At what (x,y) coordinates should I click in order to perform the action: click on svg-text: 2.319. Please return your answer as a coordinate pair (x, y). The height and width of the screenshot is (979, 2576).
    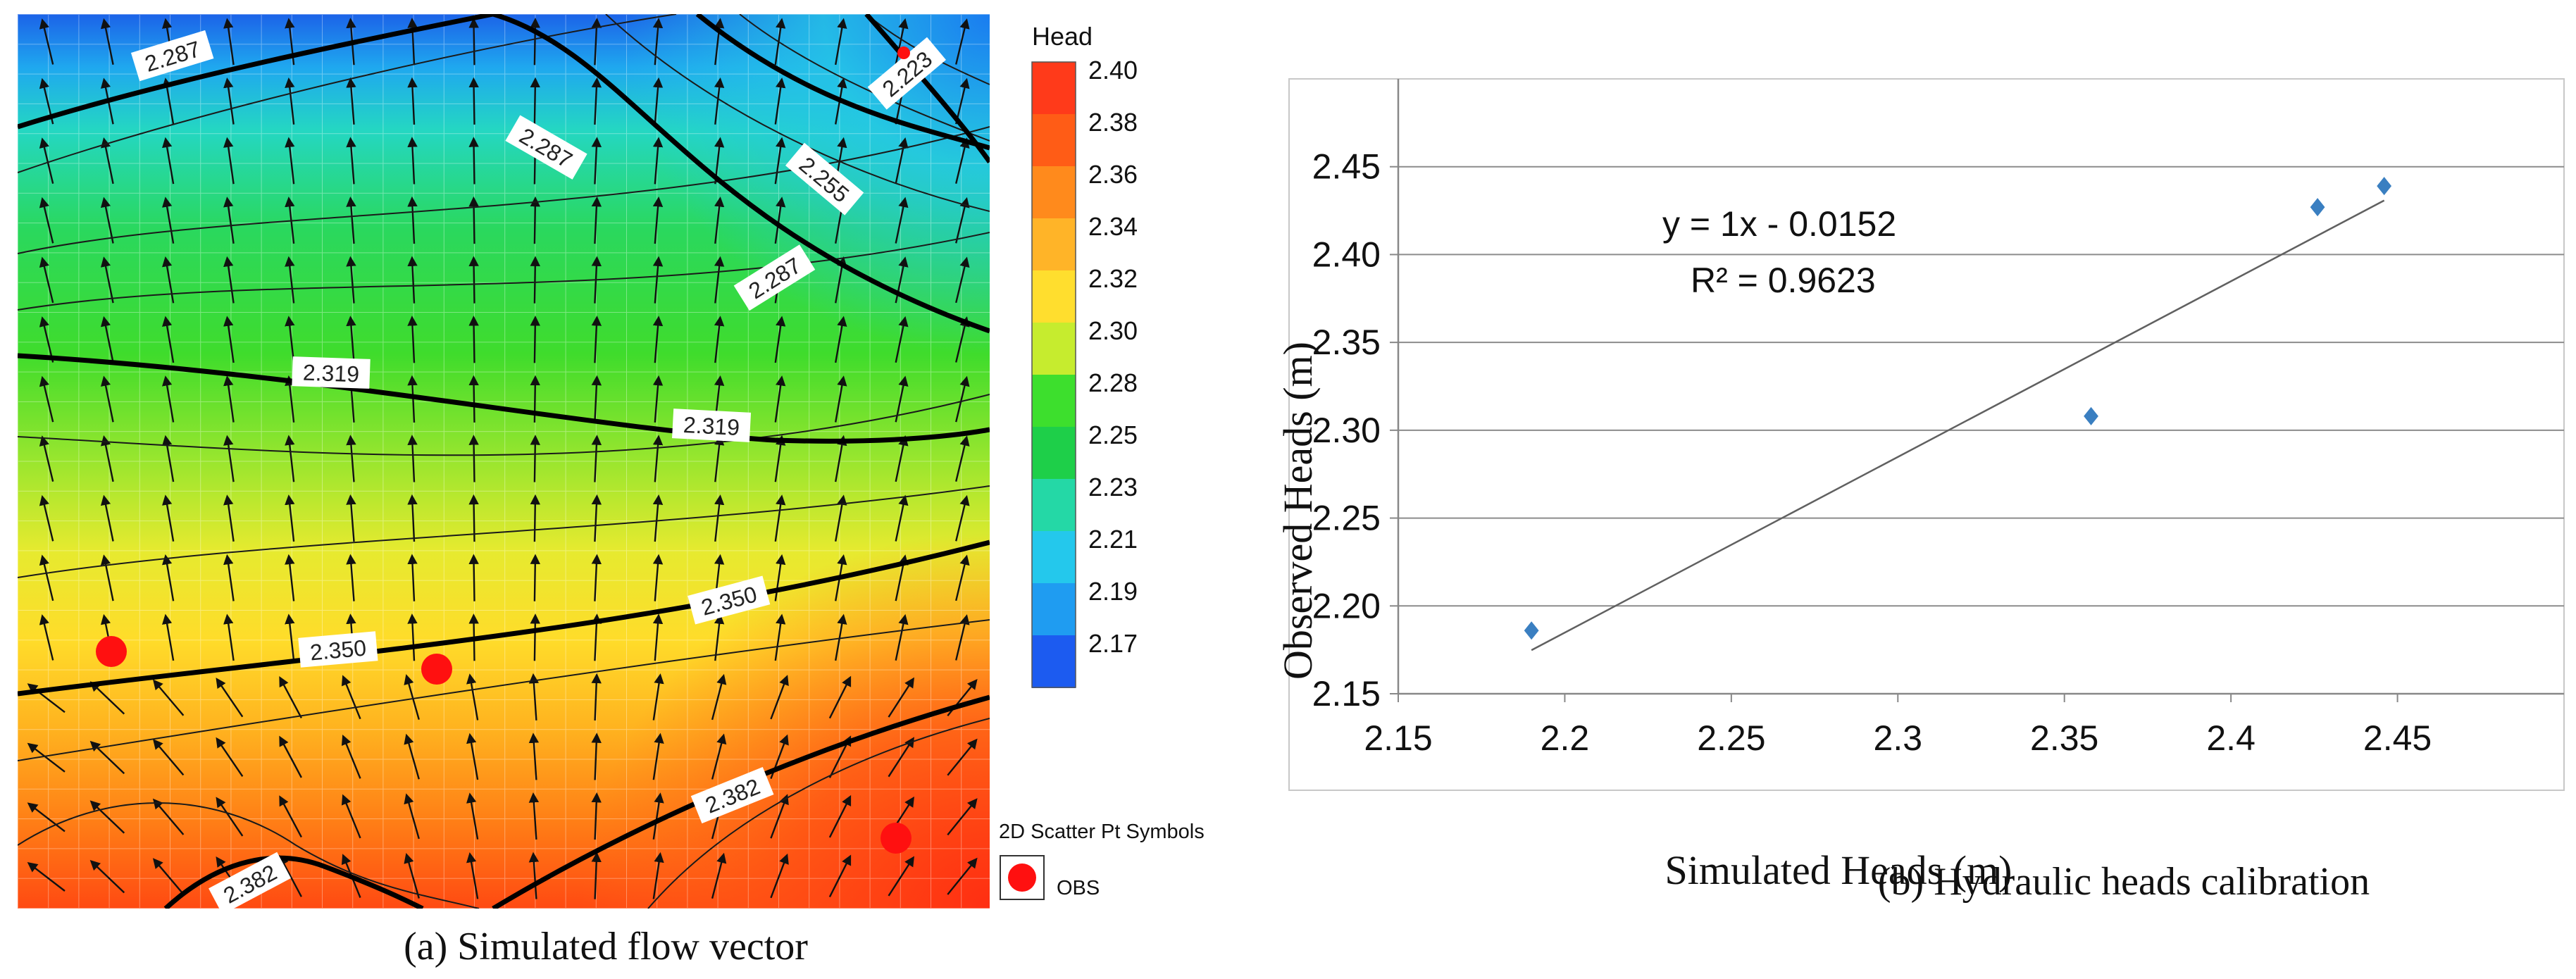
    Looking at the image, I should click on (330, 373).